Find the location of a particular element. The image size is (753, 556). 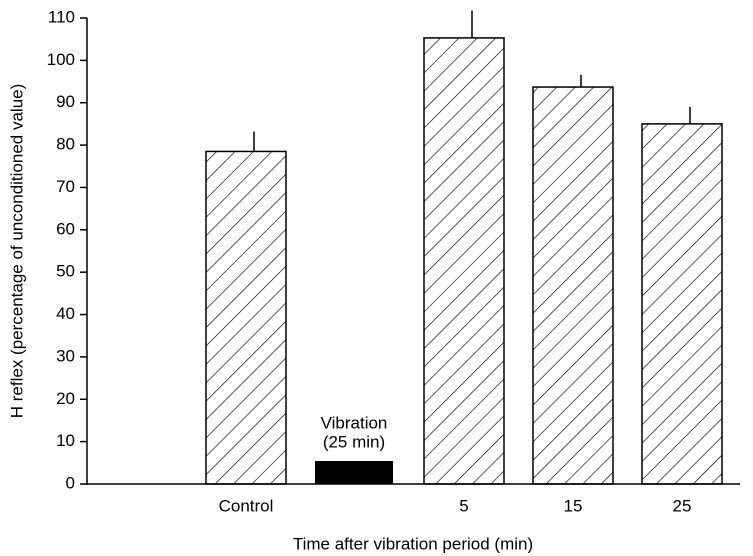

annotation: (25 min) is located at coordinates (354, 441).